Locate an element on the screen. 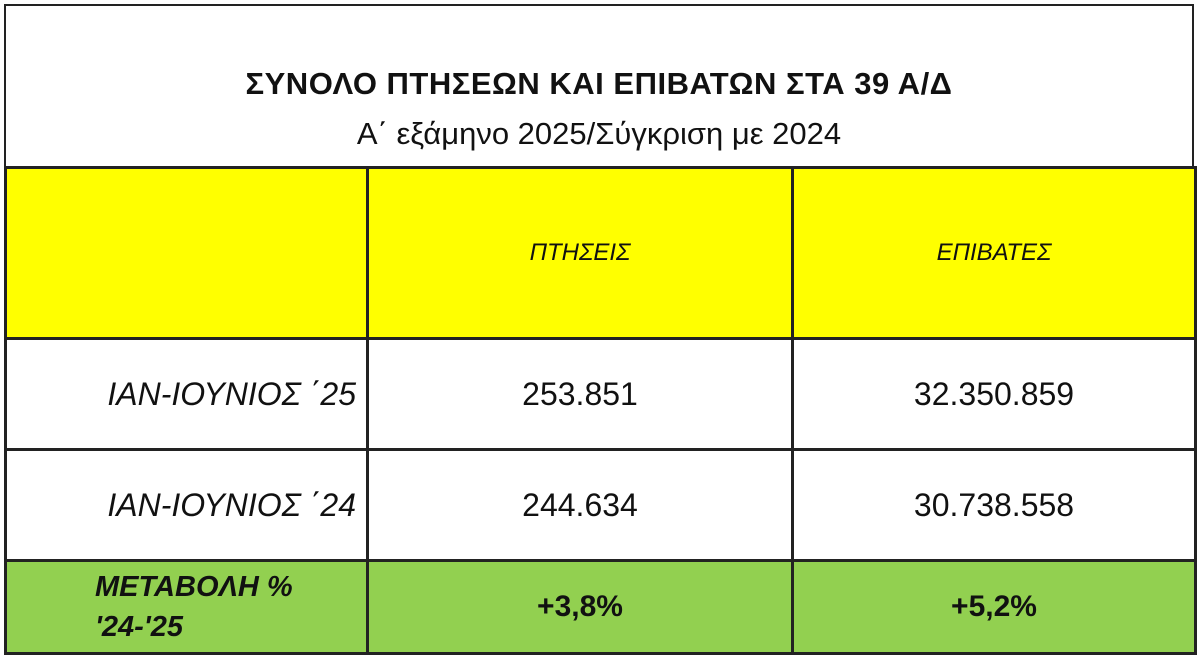 Image resolution: width=1200 pixels, height=660 pixels. change-label: ΜΕΤΑΒΟΛΗ % '24-'25 is located at coordinates (186, 607).